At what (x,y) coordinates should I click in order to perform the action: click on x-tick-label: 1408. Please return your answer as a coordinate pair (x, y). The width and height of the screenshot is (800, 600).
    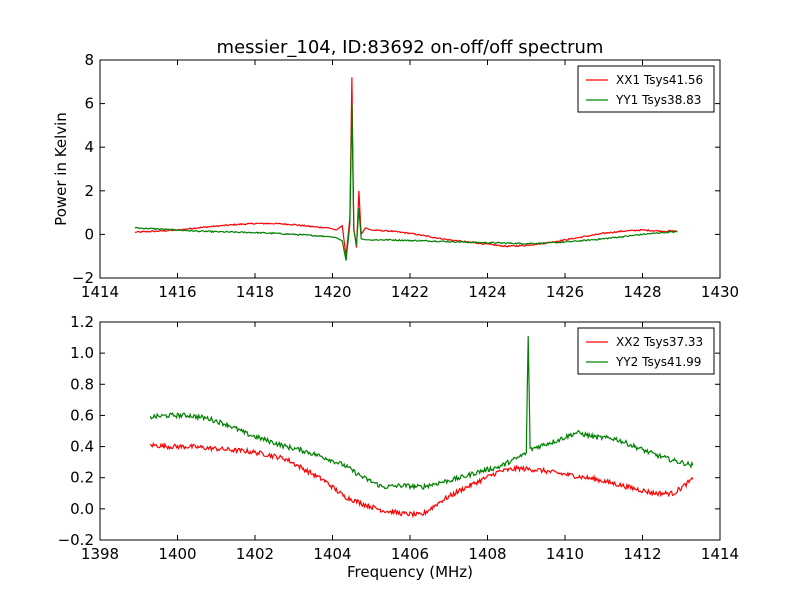
    Looking at the image, I should click on (487, 554).